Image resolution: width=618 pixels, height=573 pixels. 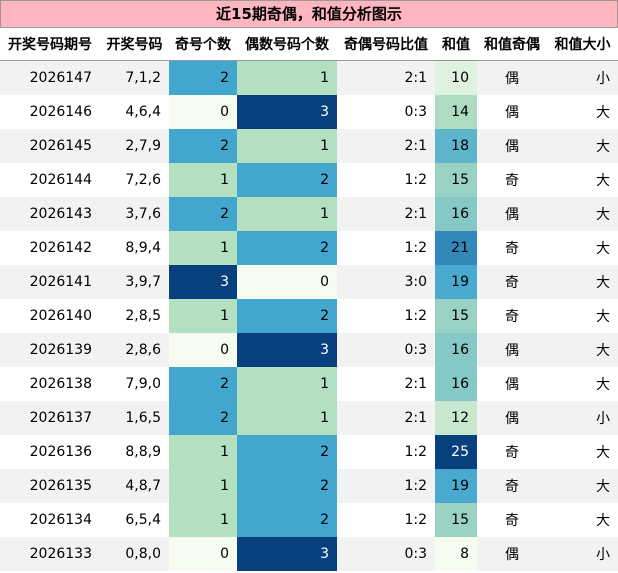 I want to click on cell-period: 2026143, so click(x=50, y=214).